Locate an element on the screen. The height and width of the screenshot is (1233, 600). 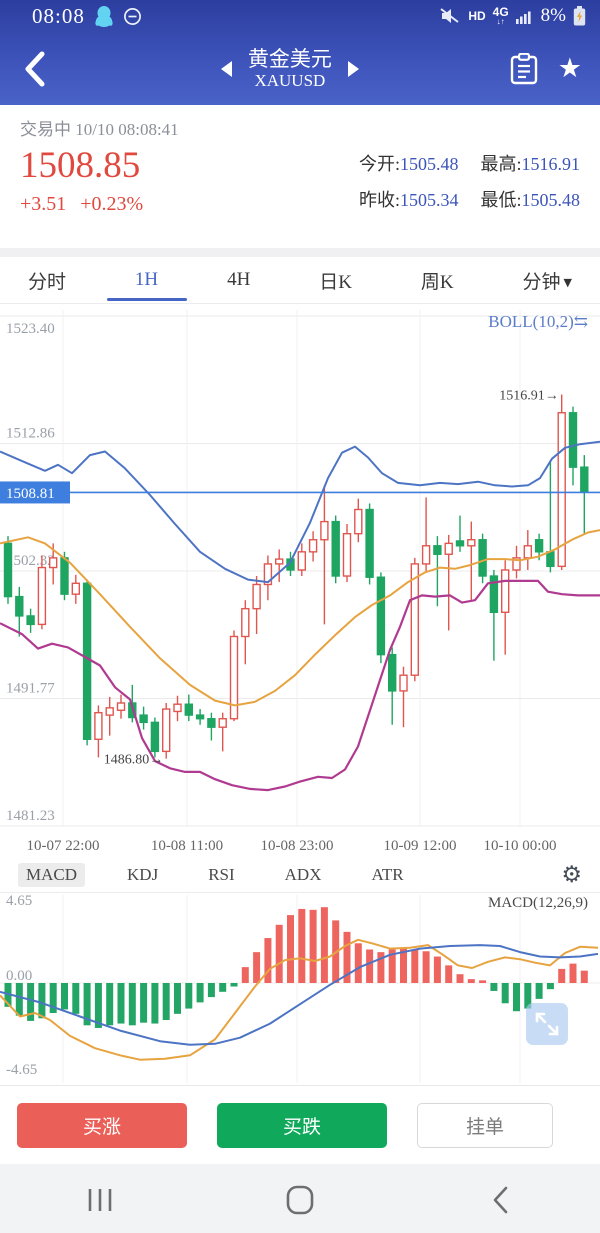
chevron-down-icon: ▼ is located at coordinates (567, 282).